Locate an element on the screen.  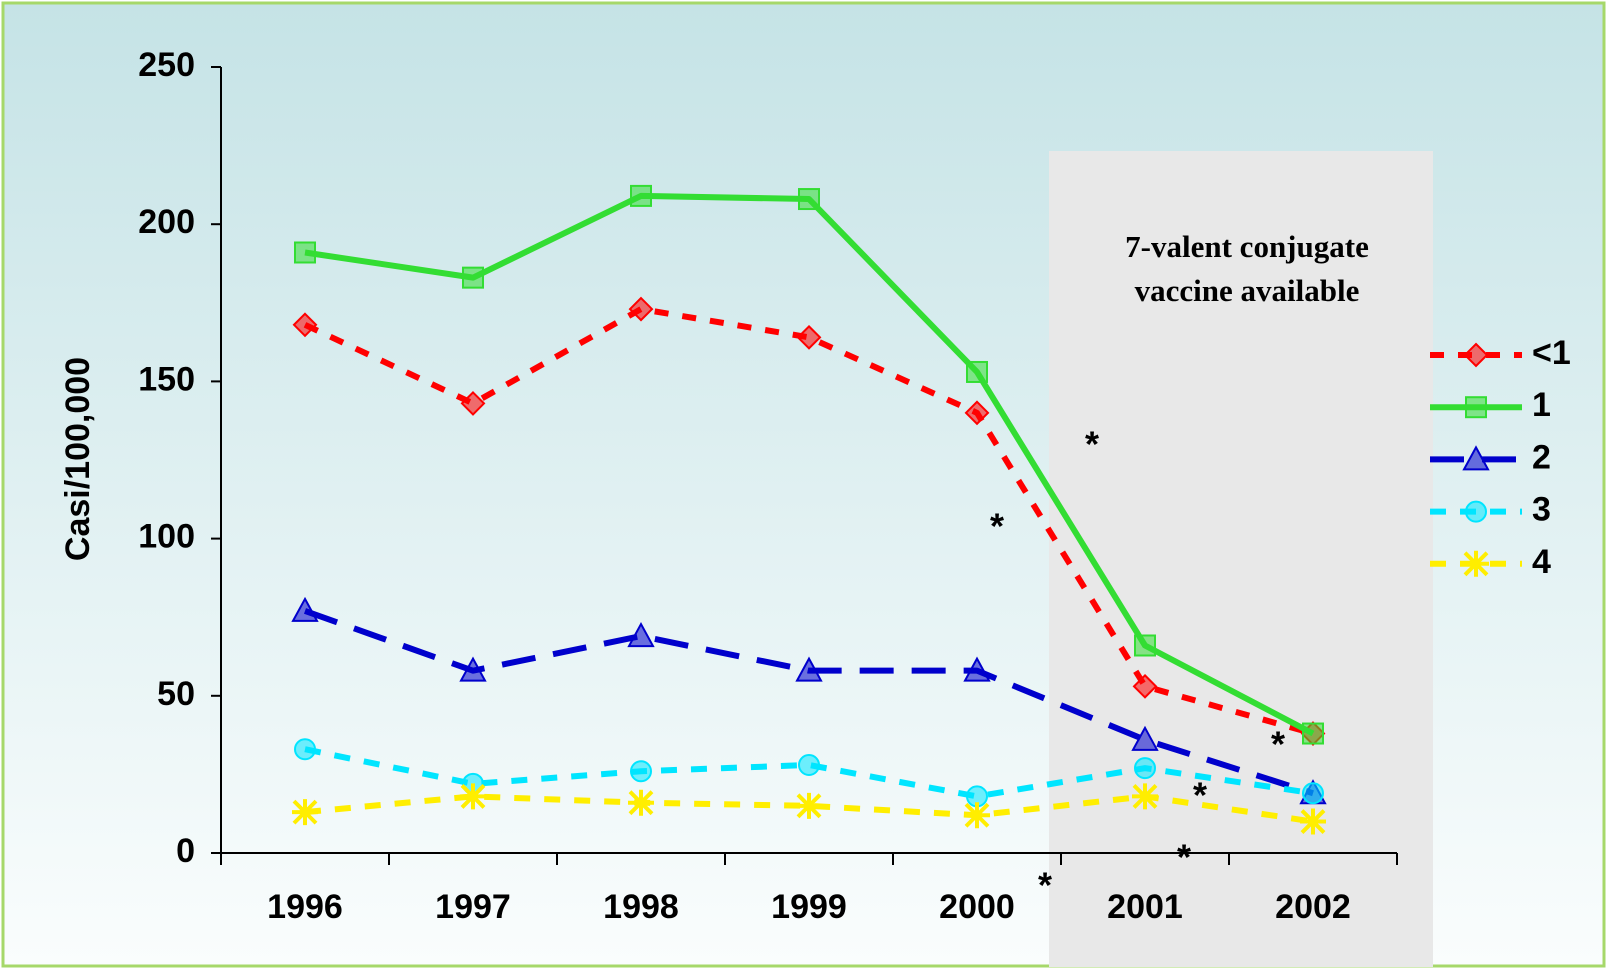
x-tick-label: 2002 is located at coordinates (1313, 907).